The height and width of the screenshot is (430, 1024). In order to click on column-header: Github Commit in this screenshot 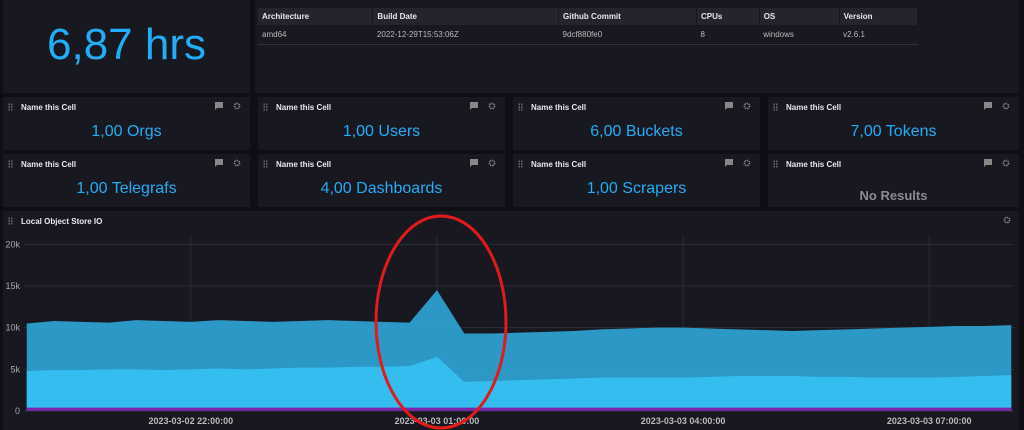, I will do `click(628, 16)`.